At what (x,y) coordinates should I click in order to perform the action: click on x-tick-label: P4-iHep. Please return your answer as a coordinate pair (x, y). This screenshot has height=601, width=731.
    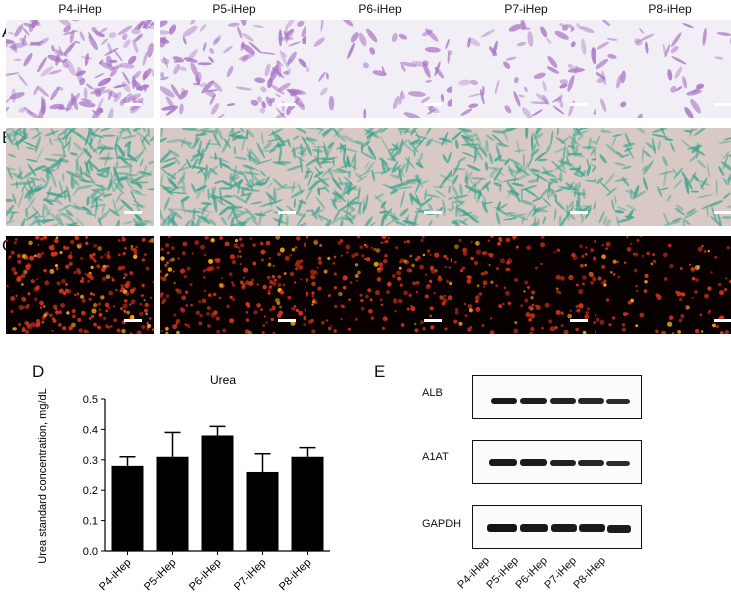
    Looking at the image, I should click on (115, 575).